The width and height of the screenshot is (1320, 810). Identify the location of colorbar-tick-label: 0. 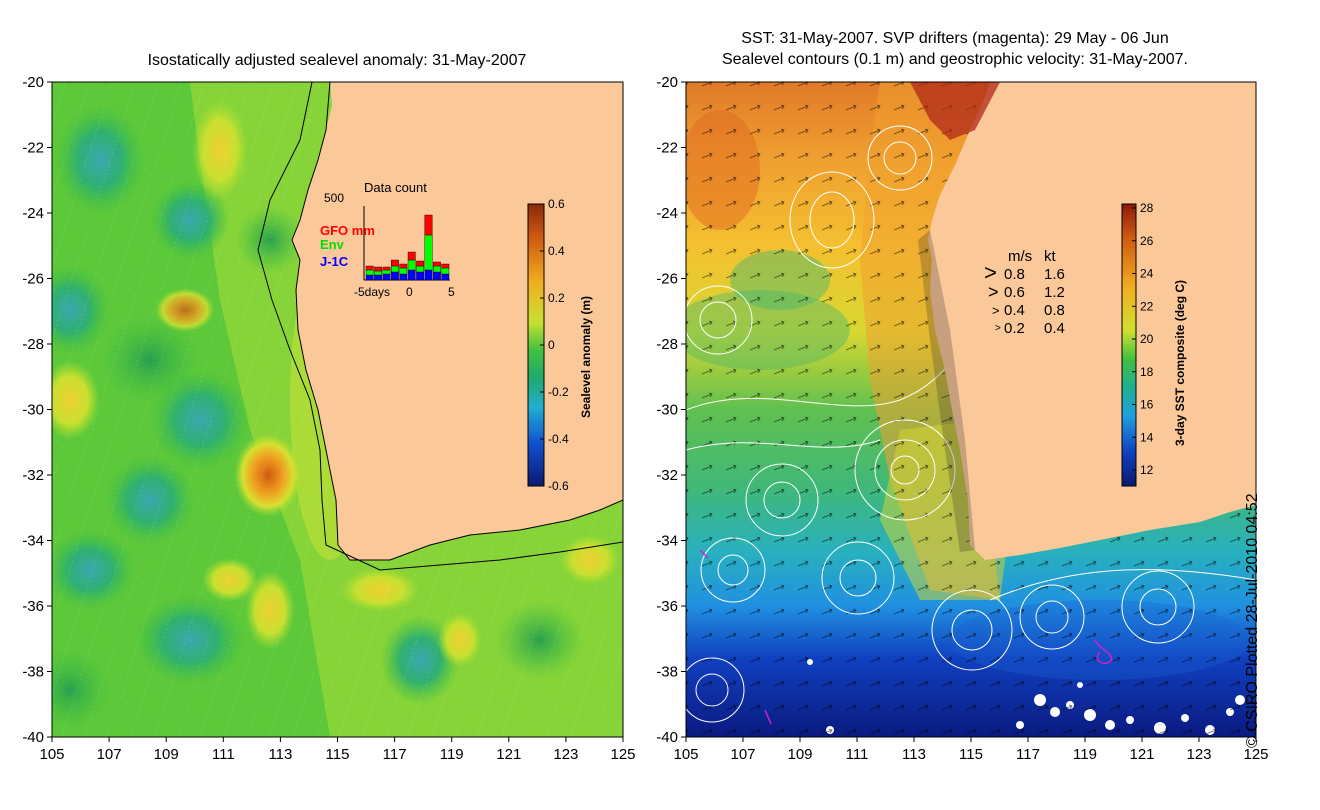
(551, 345).